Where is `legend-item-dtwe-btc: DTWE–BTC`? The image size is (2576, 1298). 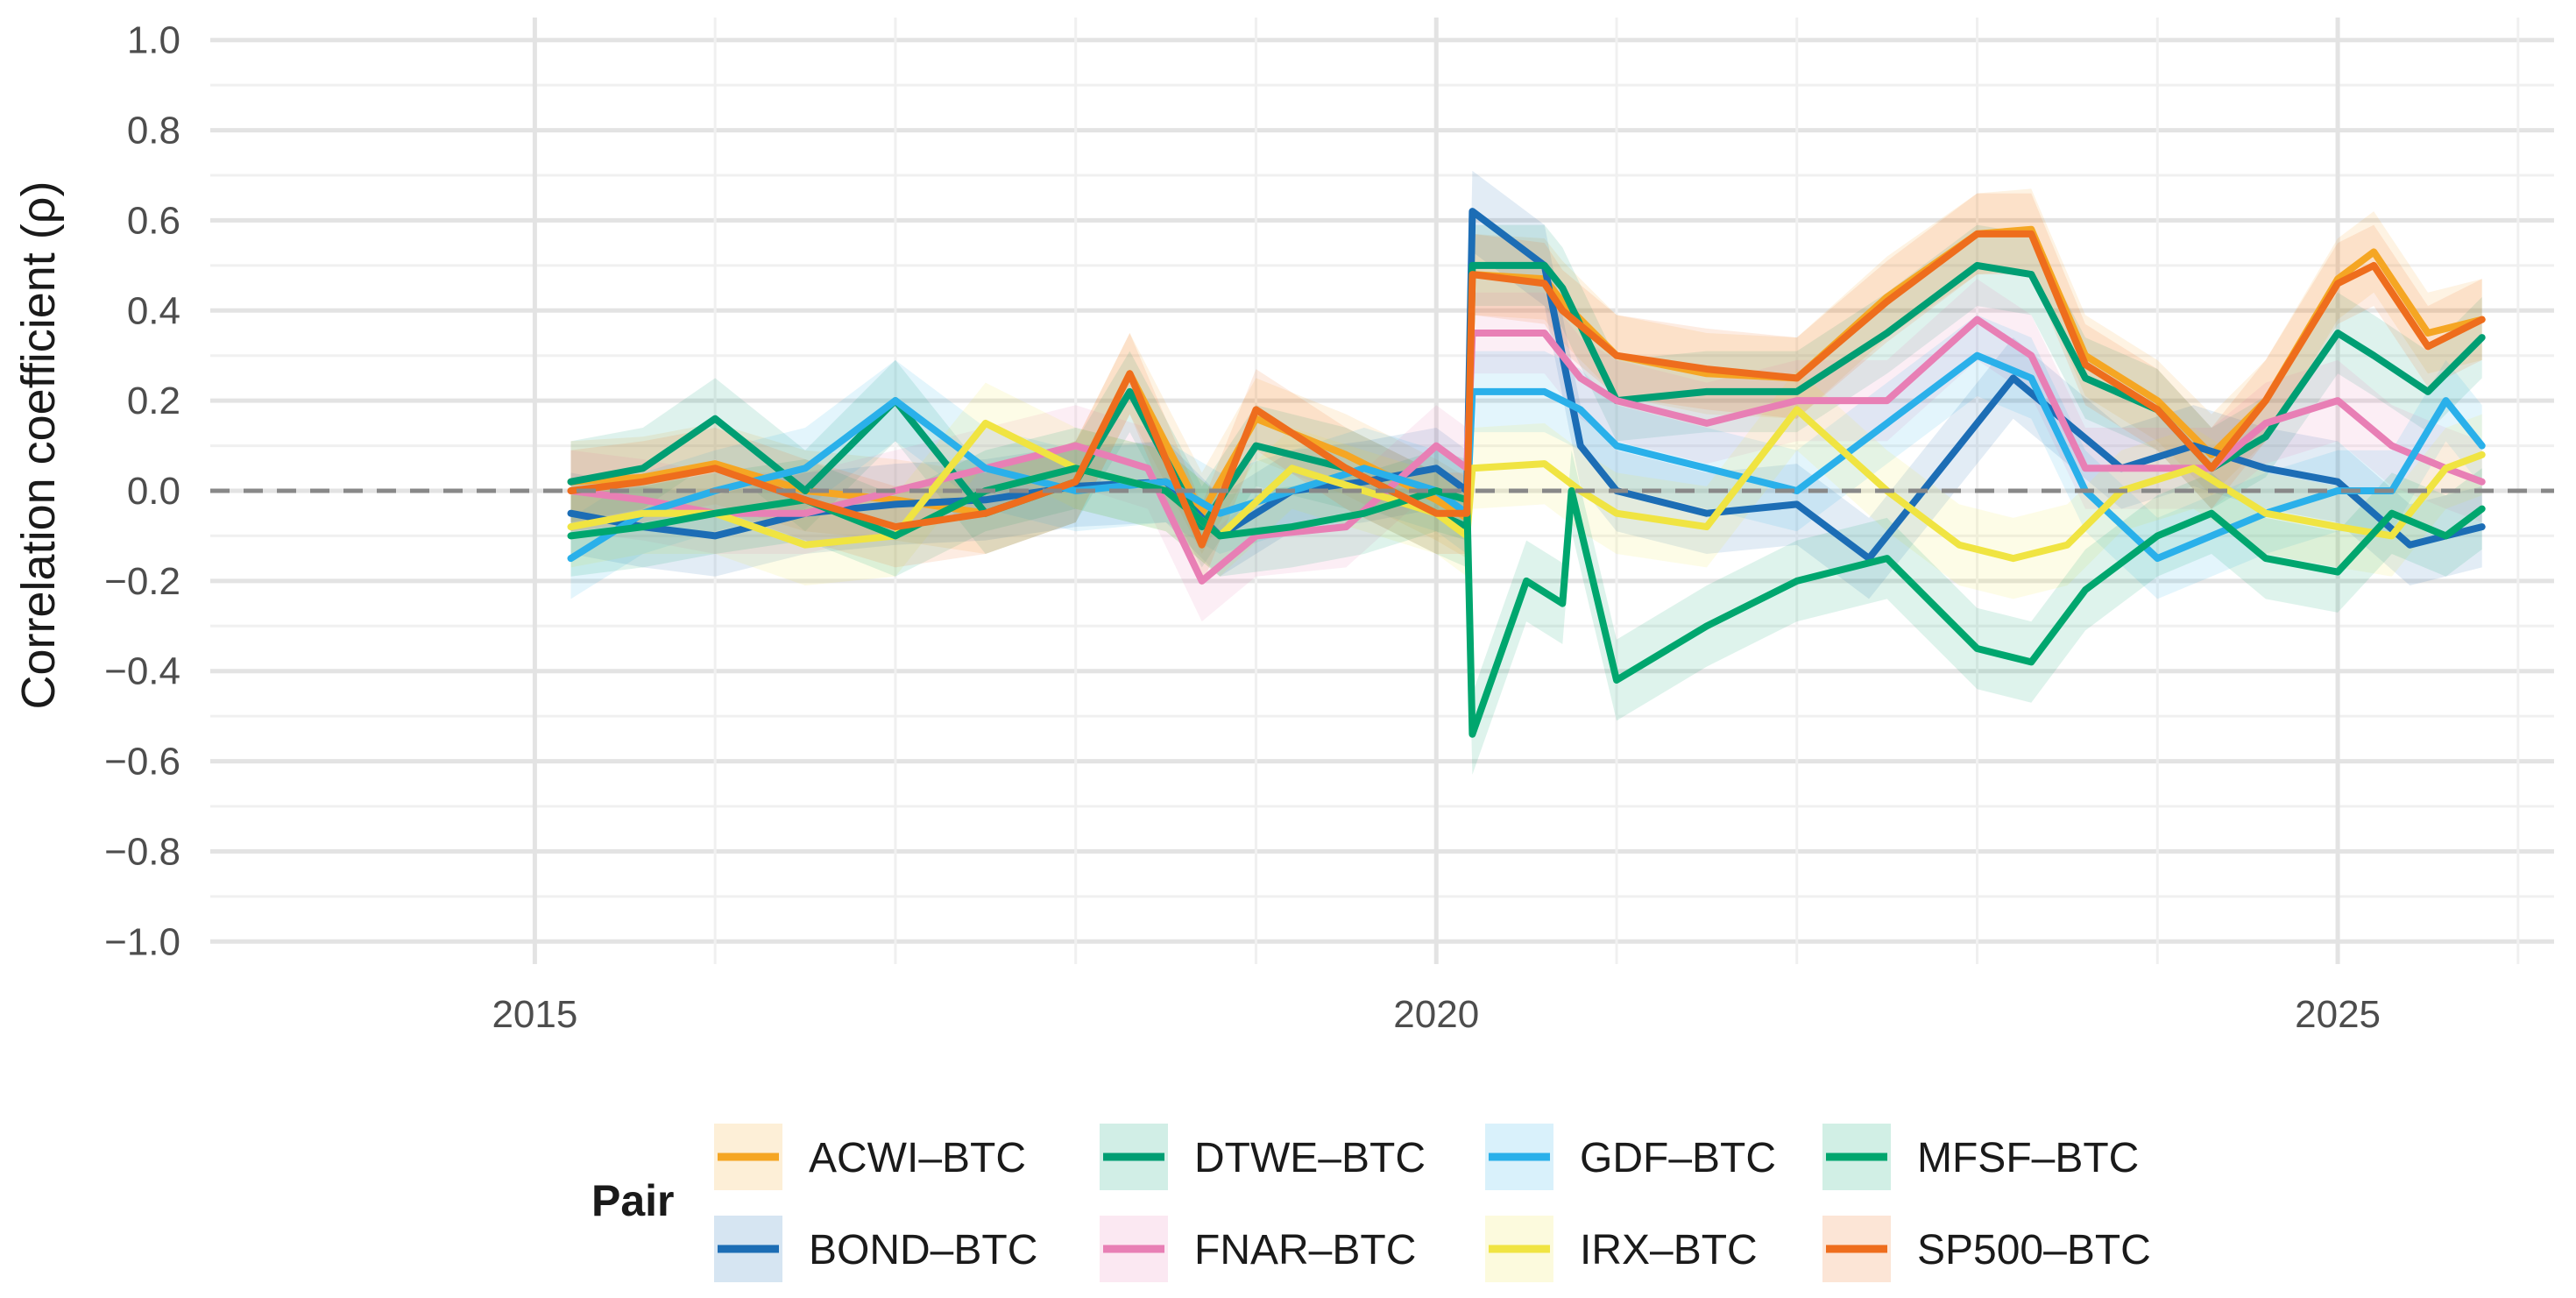 legend-item-dtwe-btc: DTWE–BTC is located at coordinates (1263, 1157).